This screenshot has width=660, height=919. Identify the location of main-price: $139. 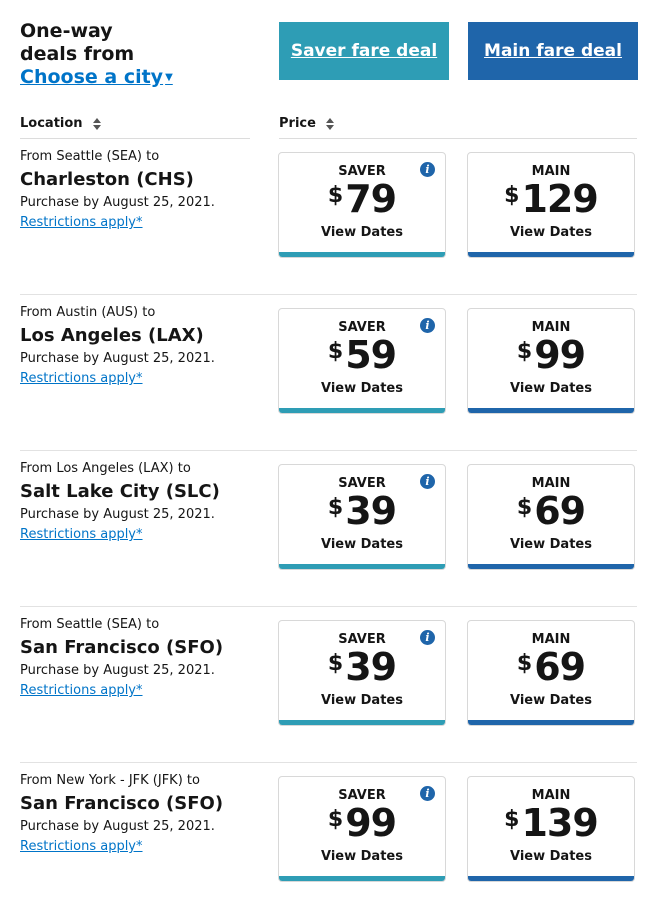
(551, 823).